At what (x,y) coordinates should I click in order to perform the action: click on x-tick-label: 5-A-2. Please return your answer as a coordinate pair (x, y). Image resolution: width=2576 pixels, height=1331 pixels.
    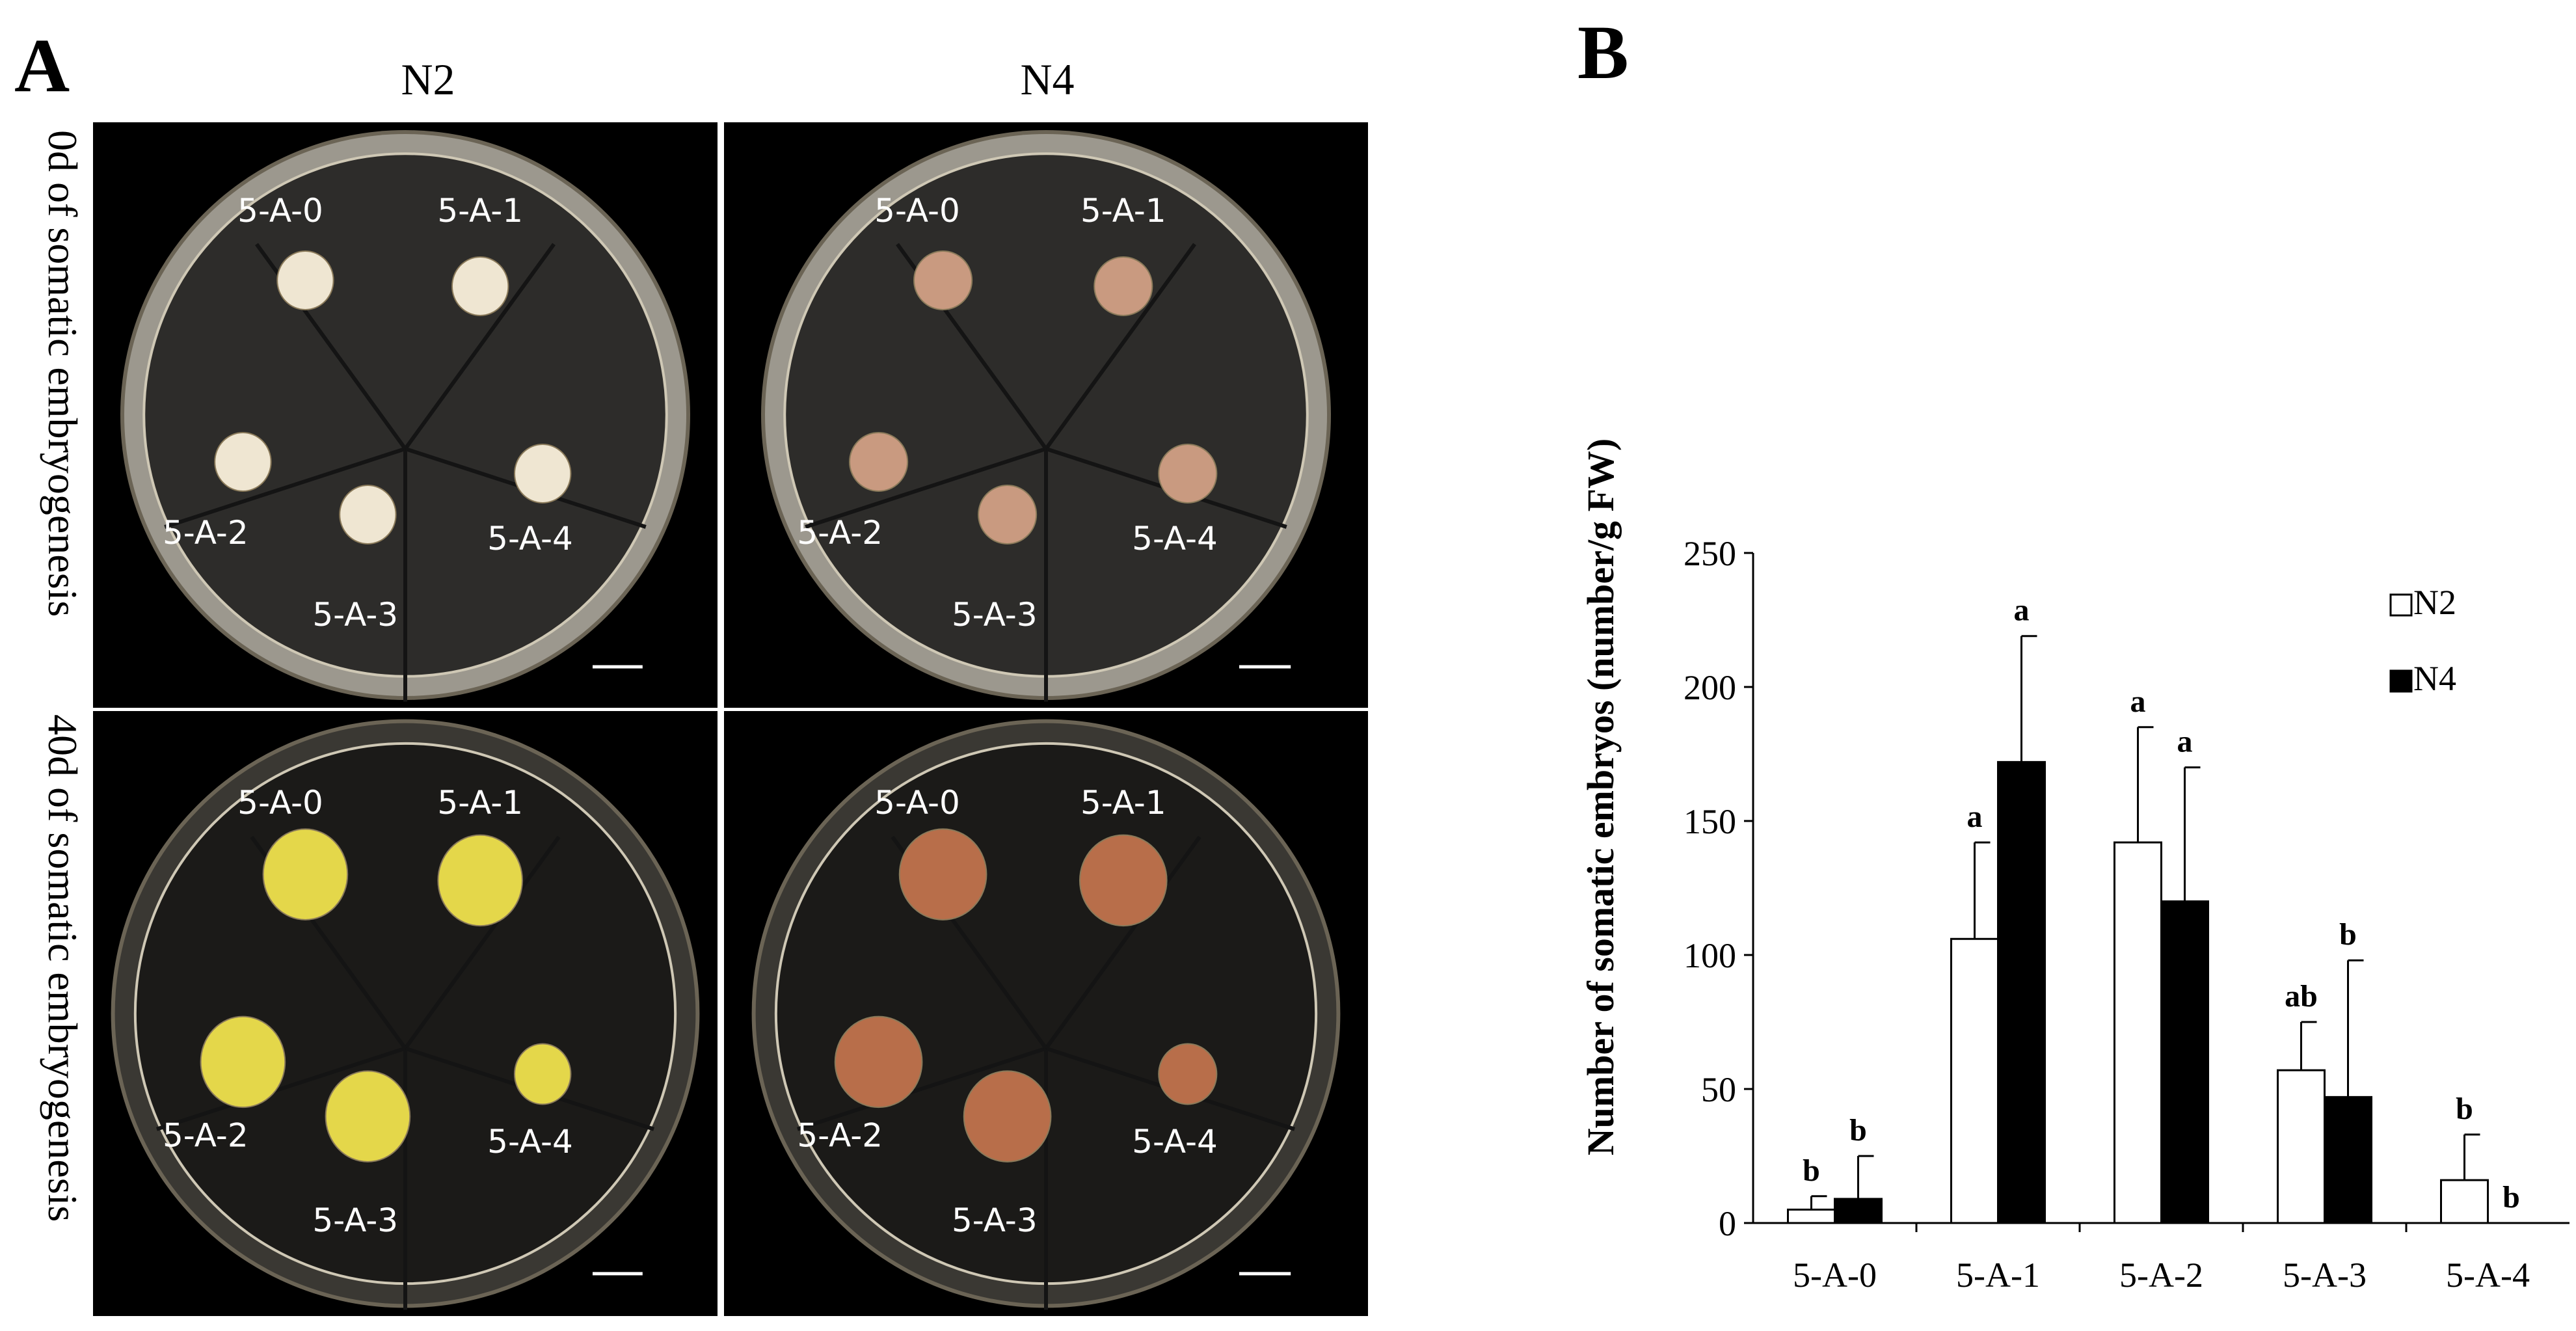
    Looking at the image, I should click on (2161, 1275).